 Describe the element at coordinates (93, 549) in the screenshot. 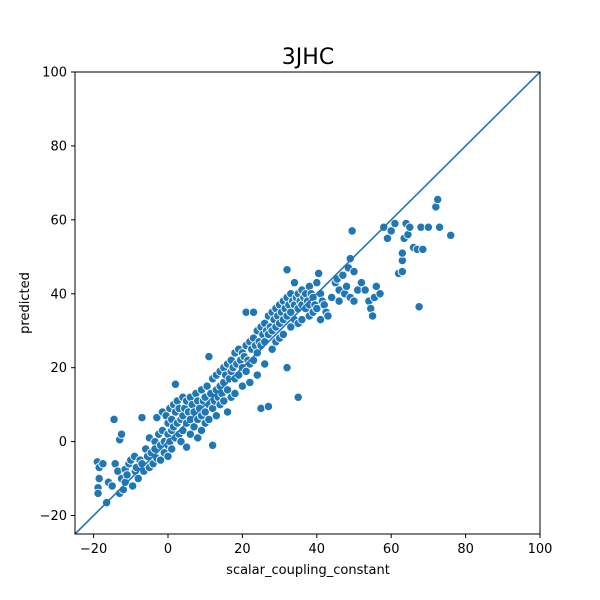

I see `x-tick-label: −20` at that location.